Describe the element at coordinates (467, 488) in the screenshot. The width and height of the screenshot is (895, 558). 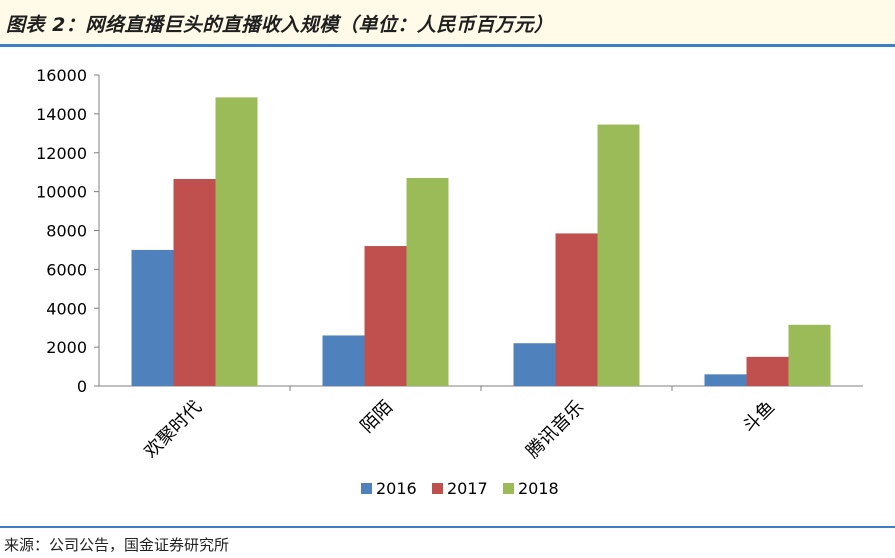
I see `legend-label-2017: 2017` at that location.